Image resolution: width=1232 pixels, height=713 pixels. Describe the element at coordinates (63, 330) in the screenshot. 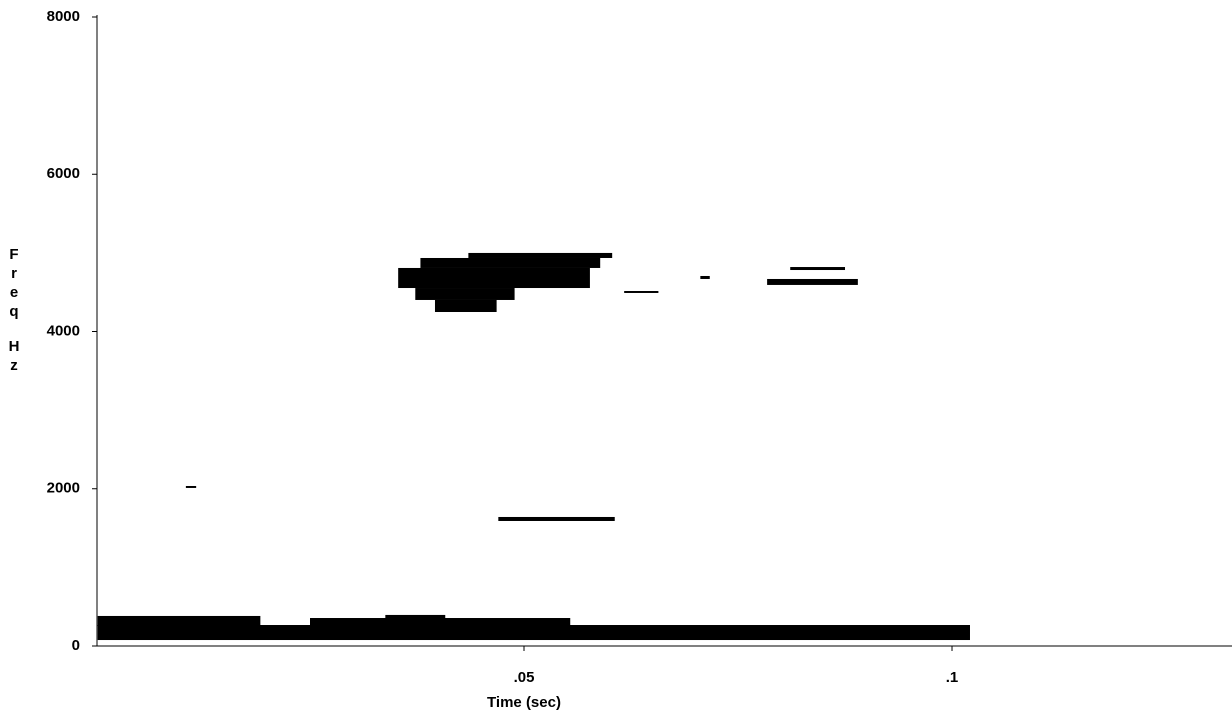

I see `y-tick-label: 4000` at that location.